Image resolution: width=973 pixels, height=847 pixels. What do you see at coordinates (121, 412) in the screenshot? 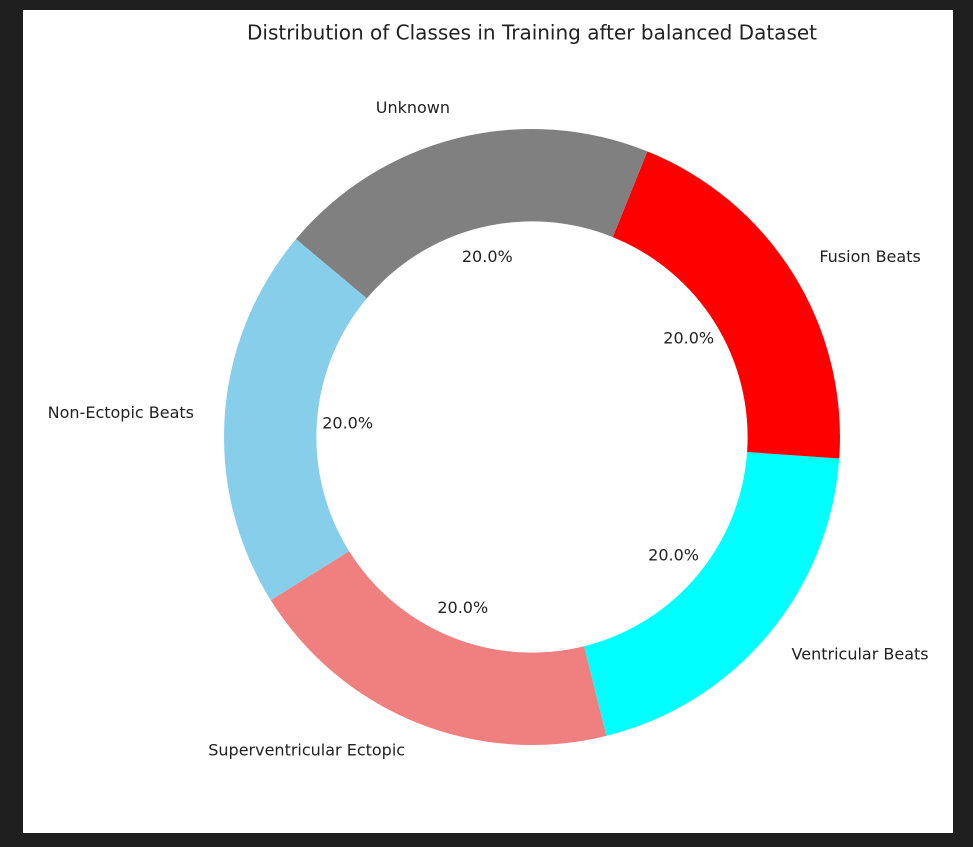
I see `slice-label: Non-Ectopic Beats` at bounding box center [121, 412].